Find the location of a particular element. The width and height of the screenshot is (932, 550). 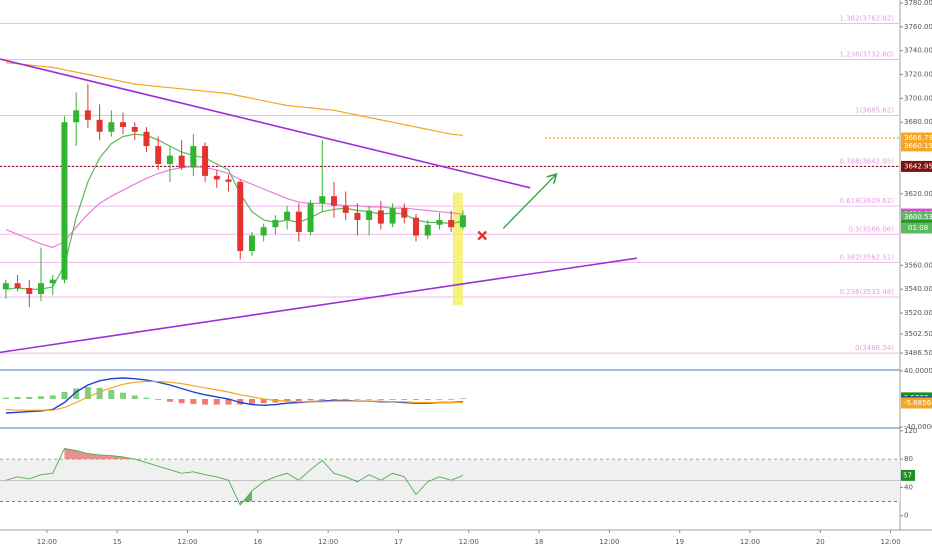

y-tick-label: 3502.50 is located at coordinates (918, 334).